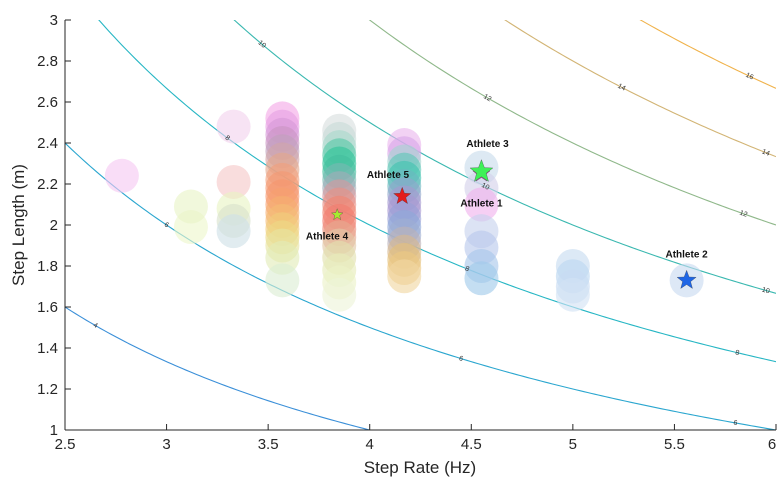 Image resolution: width=779 pixels, height=480 pixels. Describe the element at coordinates (772, 444) in the screenshot. I see `x-tick-label: 6` at that location.